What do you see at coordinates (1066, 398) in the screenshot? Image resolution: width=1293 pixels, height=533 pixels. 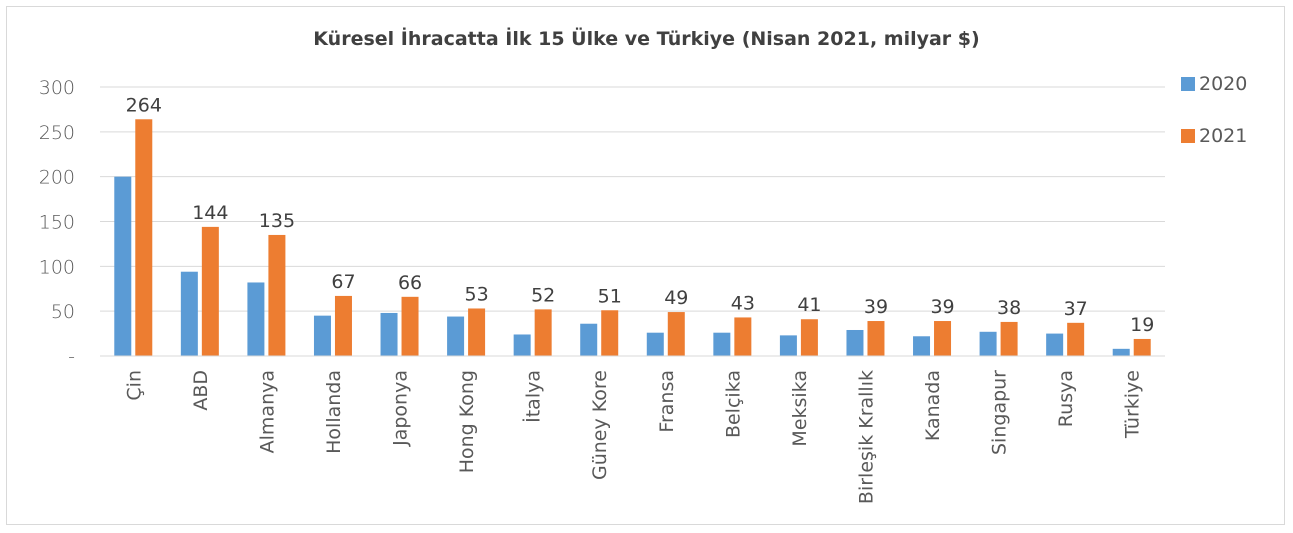 I see `x-tick-label: Rusya` at bounding box center [1066, 398].